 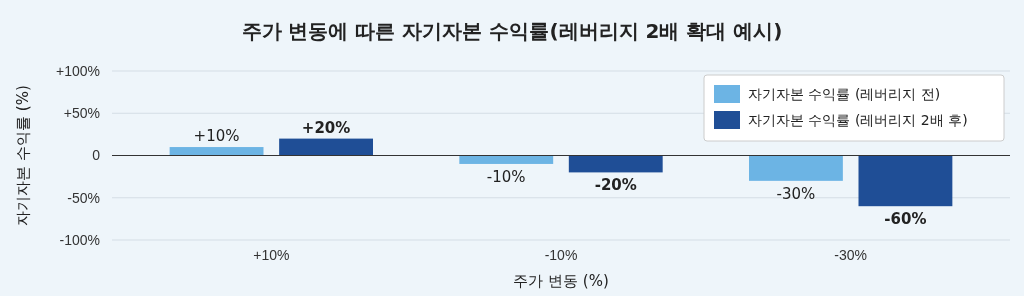 I want to click on legend-label: 자기자본 수익률 (레버리지 전), so click(x=844, y=94).